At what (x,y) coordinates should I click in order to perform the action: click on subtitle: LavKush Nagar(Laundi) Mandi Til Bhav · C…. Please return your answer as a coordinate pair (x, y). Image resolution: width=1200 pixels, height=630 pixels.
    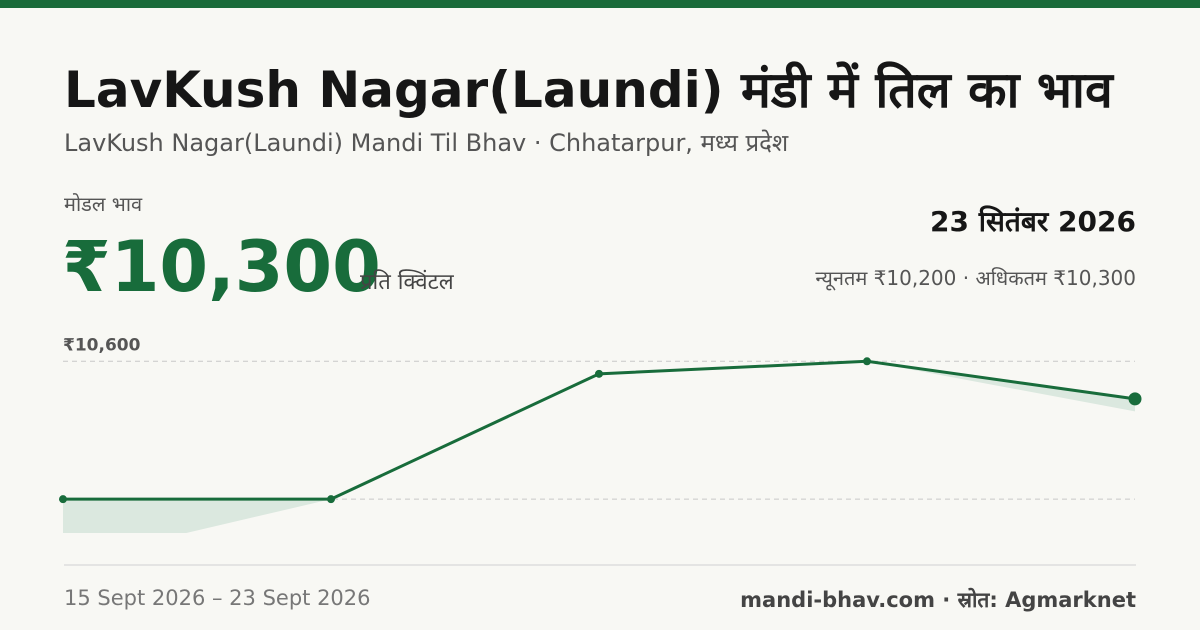
    Looking at the image, I should click on (426, 143).